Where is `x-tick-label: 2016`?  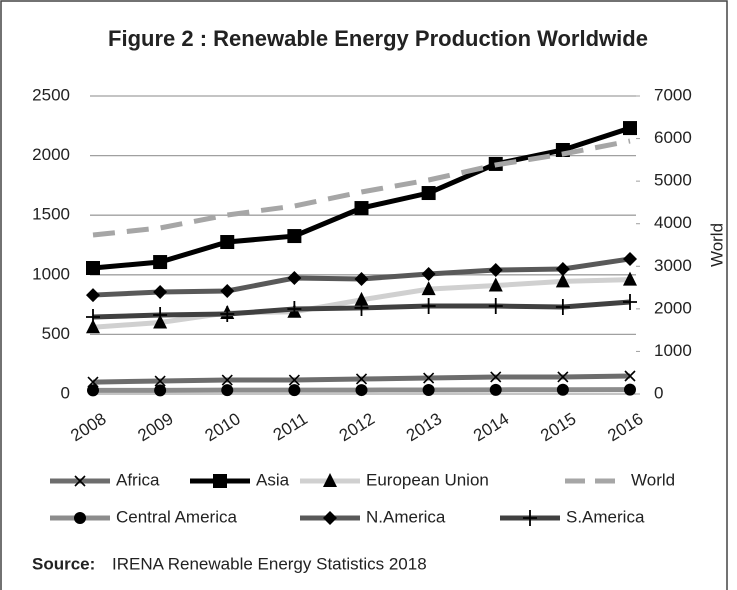 x-tick-label: 2016 is located at coordinates (625, 427).